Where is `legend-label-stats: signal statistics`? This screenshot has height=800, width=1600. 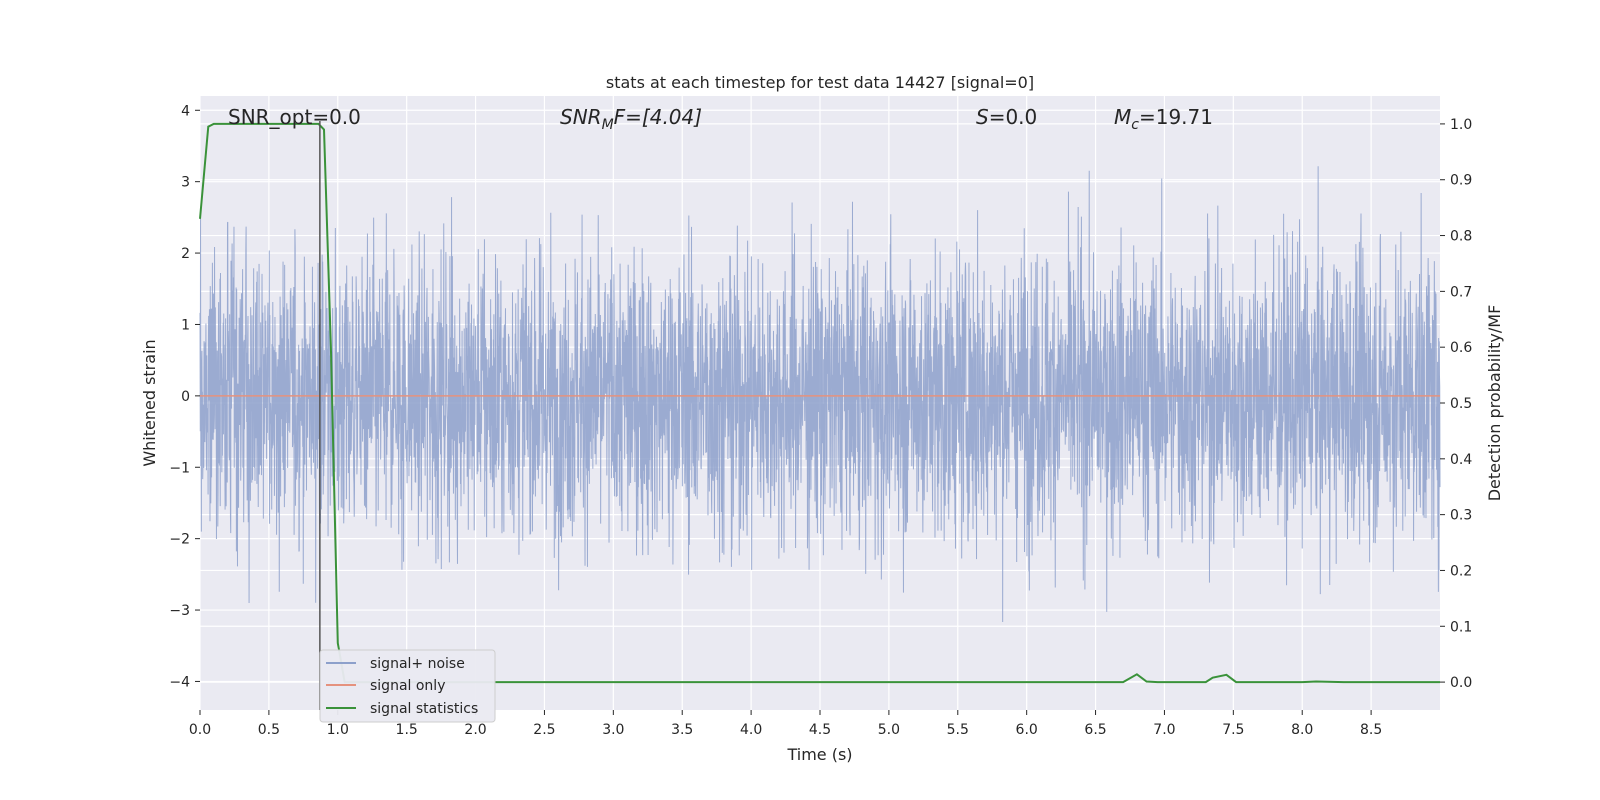 legend-label-stats: signal statistics is located at coordinates (424, 709).